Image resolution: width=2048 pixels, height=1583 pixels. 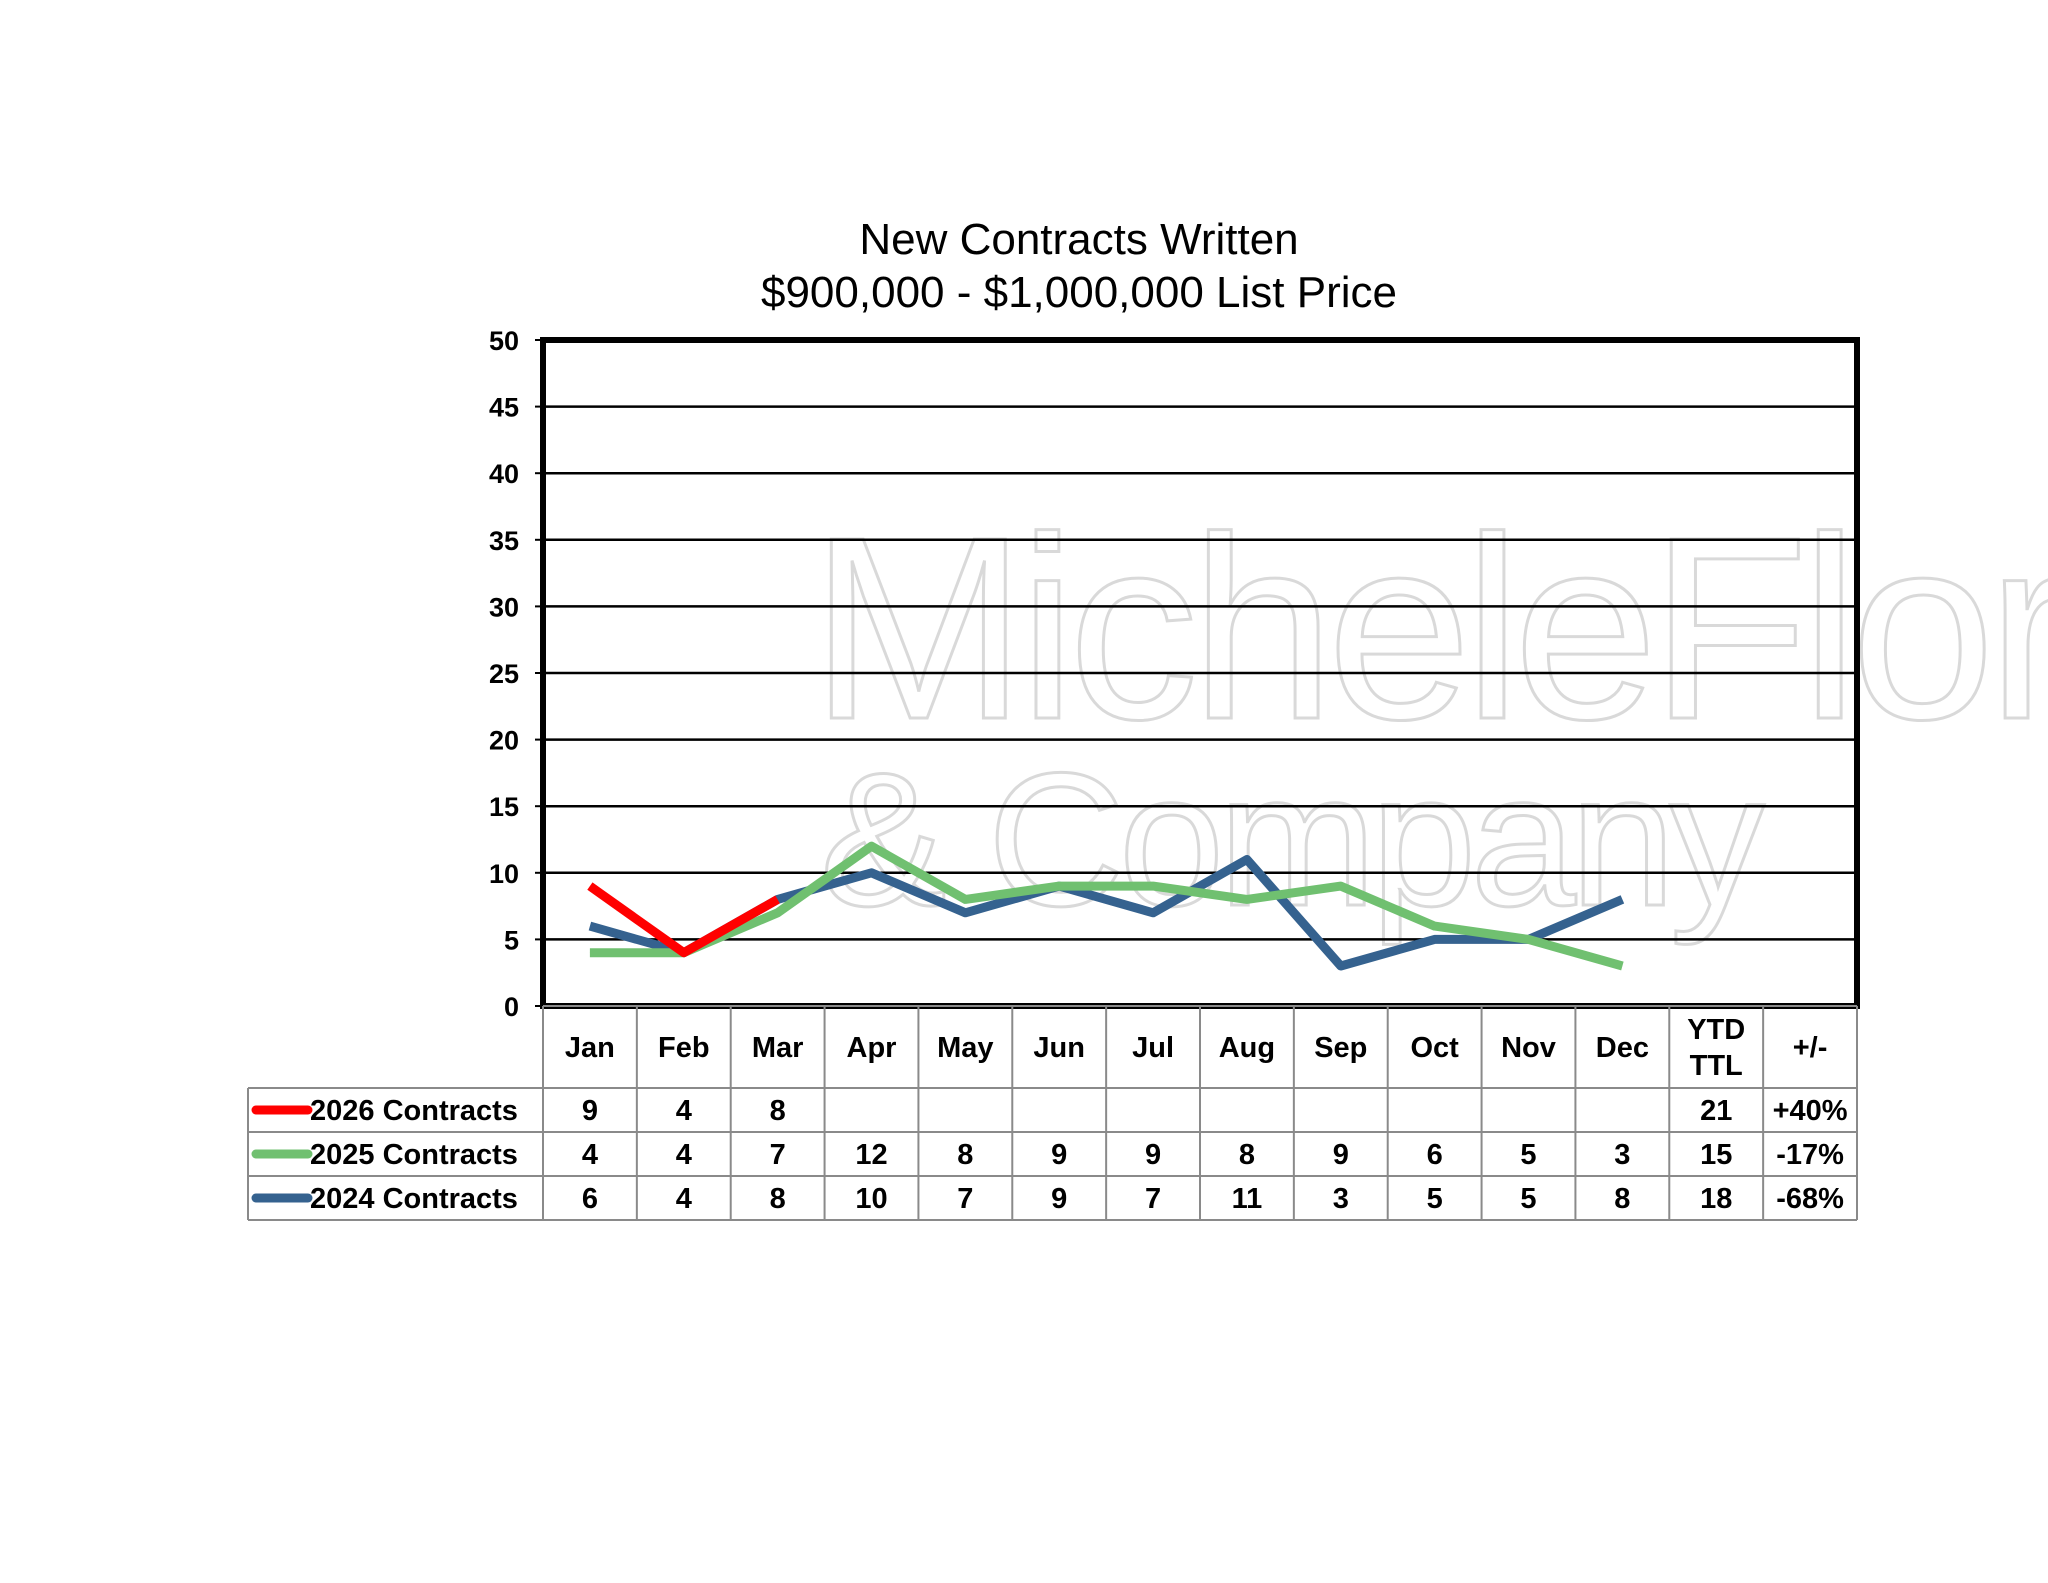 What do you see at coordinates (1247, 1155) in the screenshot?
I see `table-cell-2025-contracts-aug: 8` at bounding box center [1247, 1155].